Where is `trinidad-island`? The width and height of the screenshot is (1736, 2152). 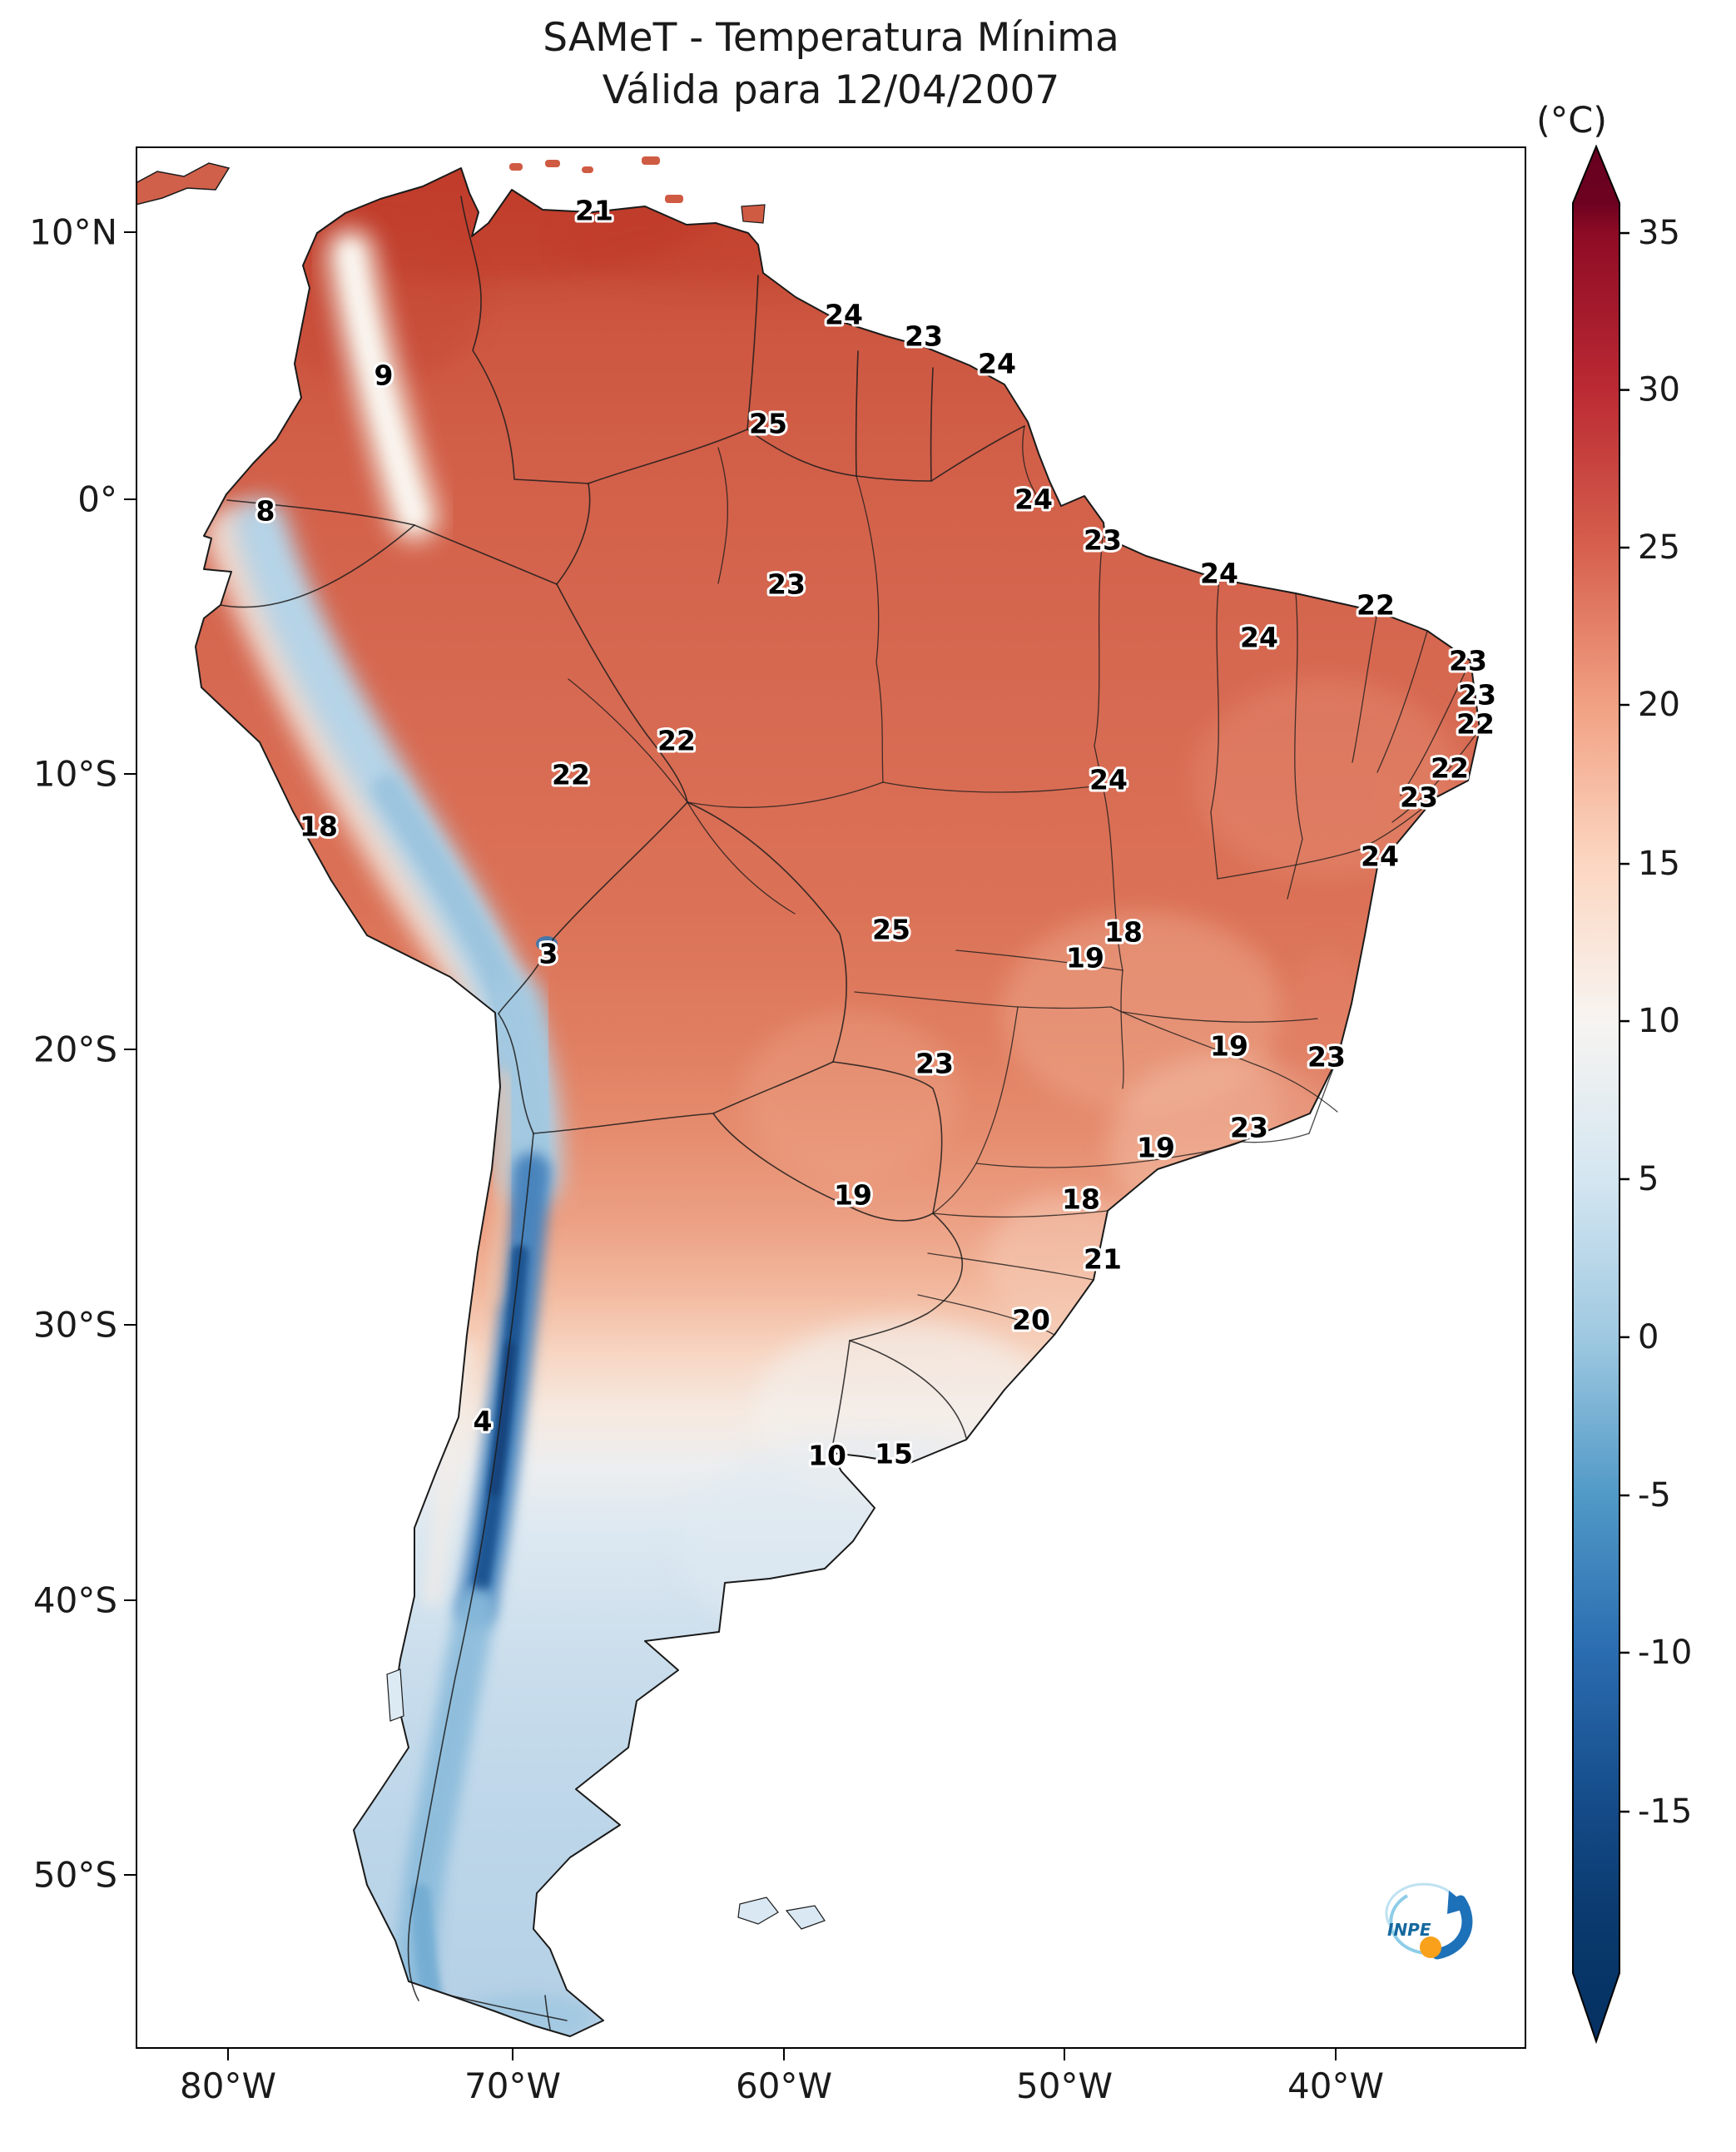
trinidad-island is located at coordinates (754, 214).